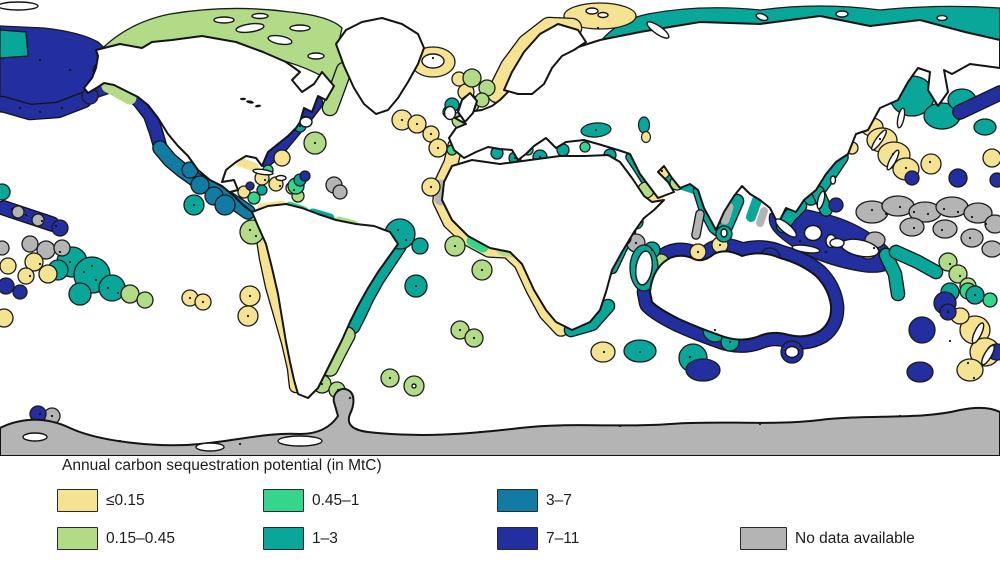 The image size is (1000, 579). I want to click on scandinavia, so click(545, 59).